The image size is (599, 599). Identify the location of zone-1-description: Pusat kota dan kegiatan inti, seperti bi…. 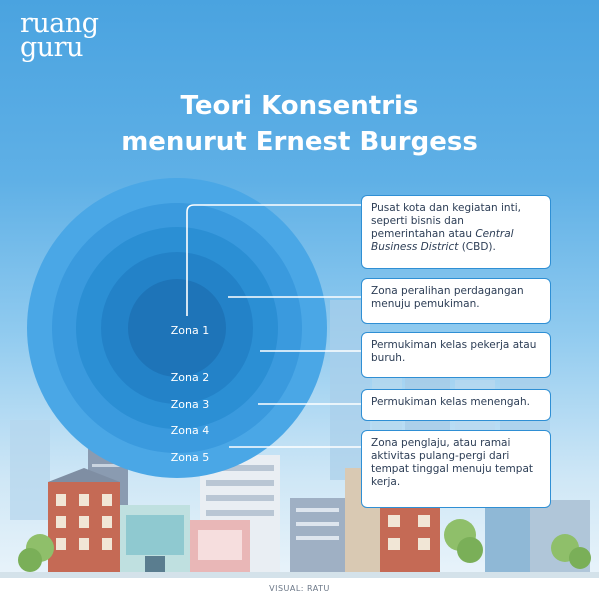
(456, 232).